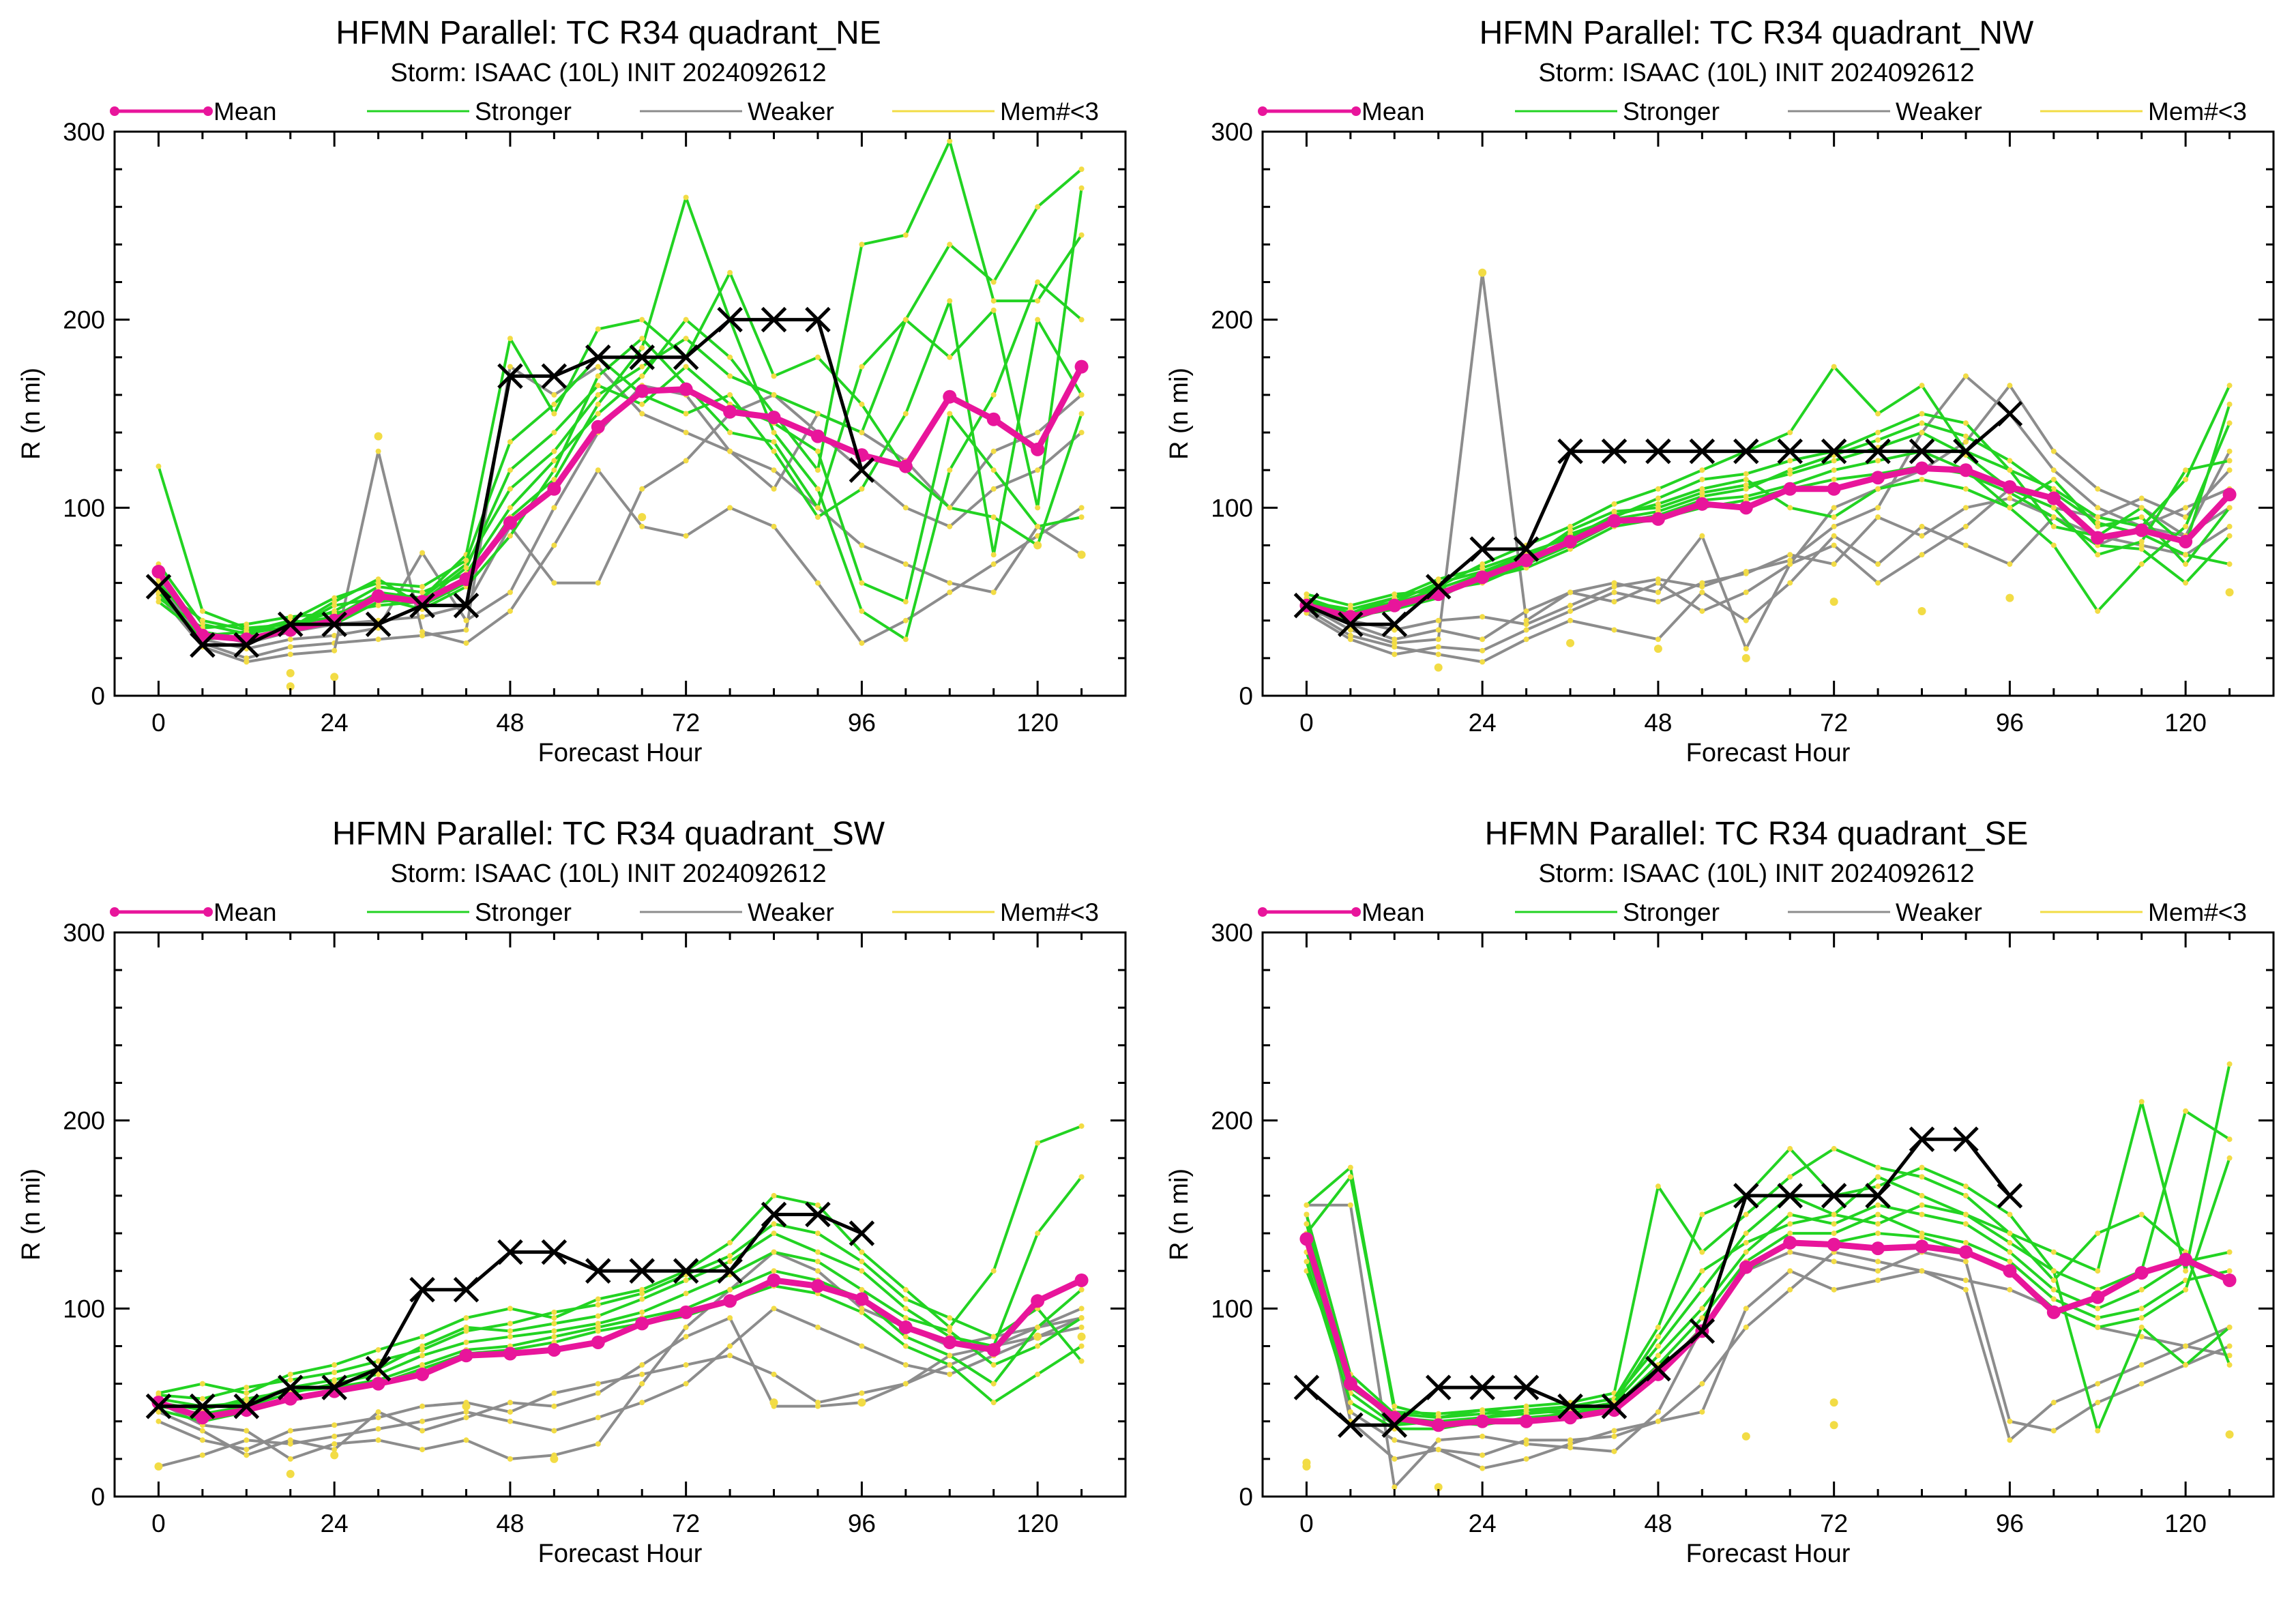 The image size is (2296, 1605). I want to click on legend-item-weaker: Weaker, so click(737, 912).